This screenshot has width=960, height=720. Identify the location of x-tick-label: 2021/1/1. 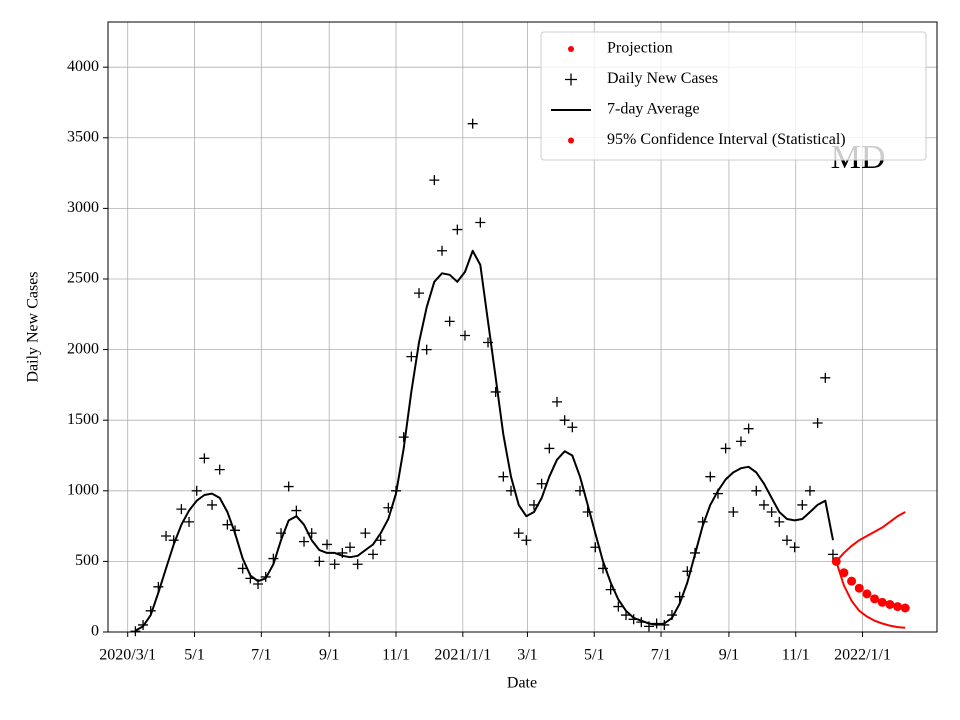
(462, 655).